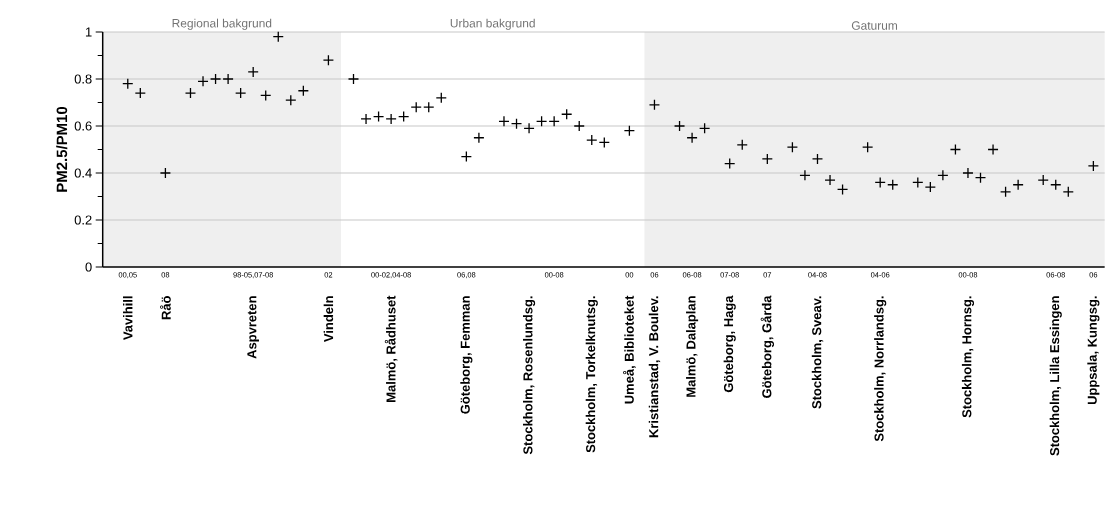 This screenshot has height=524, width=1105. Describe the element at coordinates (128, 318) in the screenshot. I see `x-tick-label: Vavihill` at that location.